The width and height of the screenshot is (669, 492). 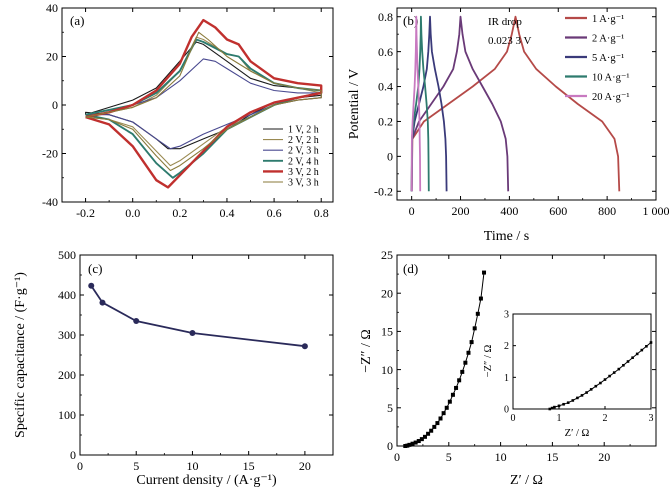 I want to click on panel-a-legend-label: 2 V, 3 h, so click(x=303, y=151).